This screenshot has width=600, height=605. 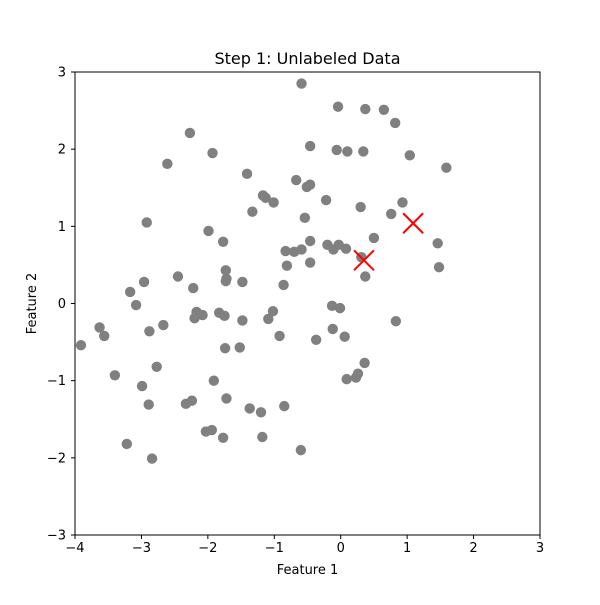 I want to click on y-tick-label: −1, so click(x=56, y=381).